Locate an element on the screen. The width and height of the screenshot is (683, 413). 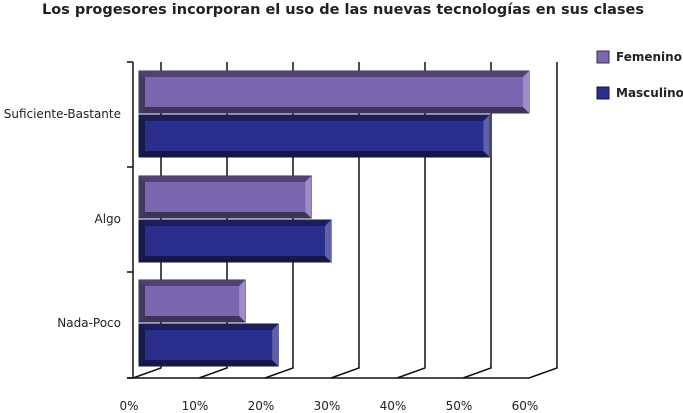
legend-label: Masculino is located at coordinates (649, 93).